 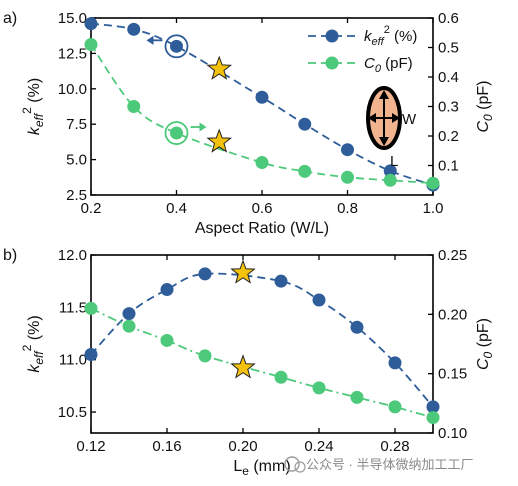 I want to click on y-right-tick-label: 0.20, so click(x=452, y=314).